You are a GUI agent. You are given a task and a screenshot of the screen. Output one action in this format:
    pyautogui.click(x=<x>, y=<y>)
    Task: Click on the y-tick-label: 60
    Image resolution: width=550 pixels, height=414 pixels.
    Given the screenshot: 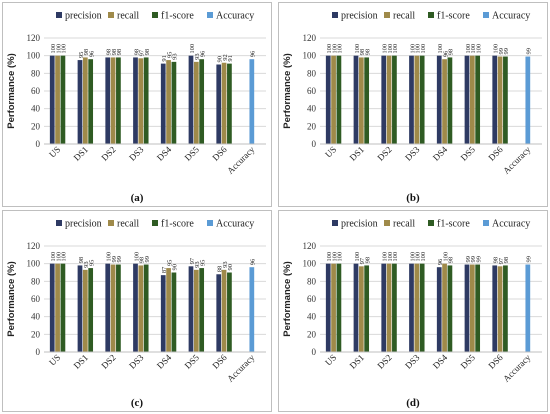 What is the action you would take?
    pyautogui.click(x=36, y=91)
    